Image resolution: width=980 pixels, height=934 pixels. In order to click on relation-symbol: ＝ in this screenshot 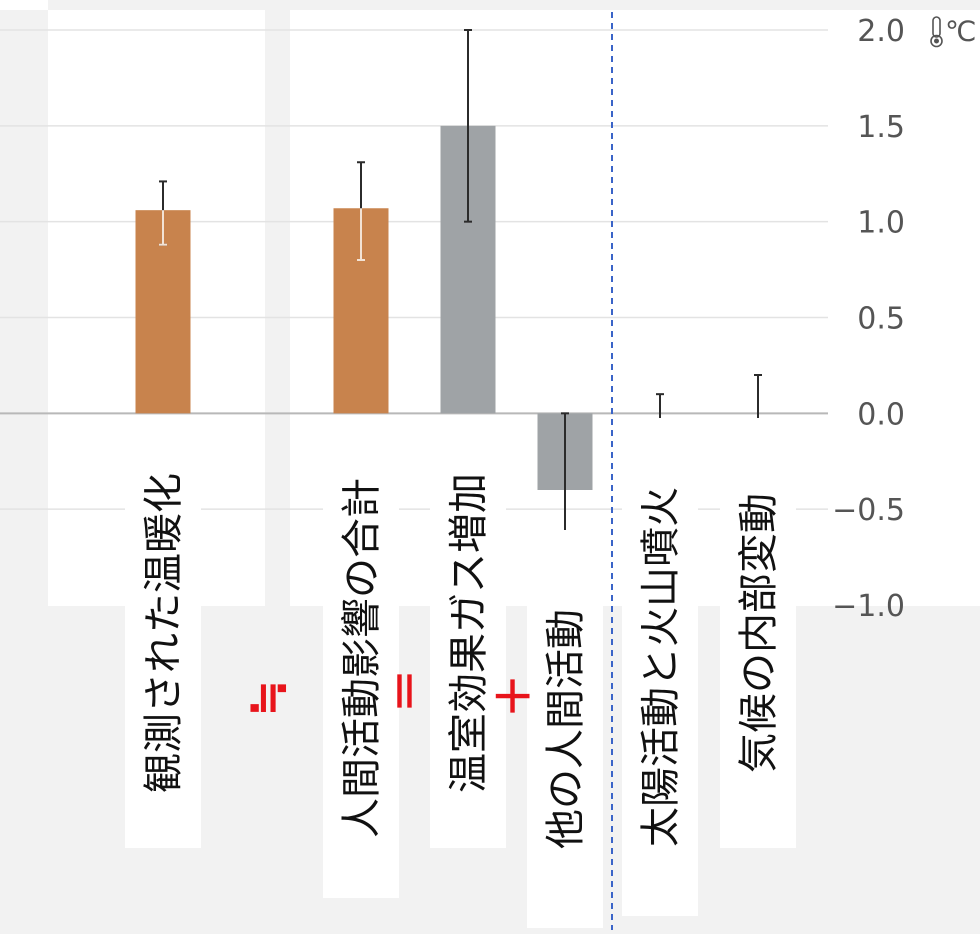, I will do `click(406, 691)`.